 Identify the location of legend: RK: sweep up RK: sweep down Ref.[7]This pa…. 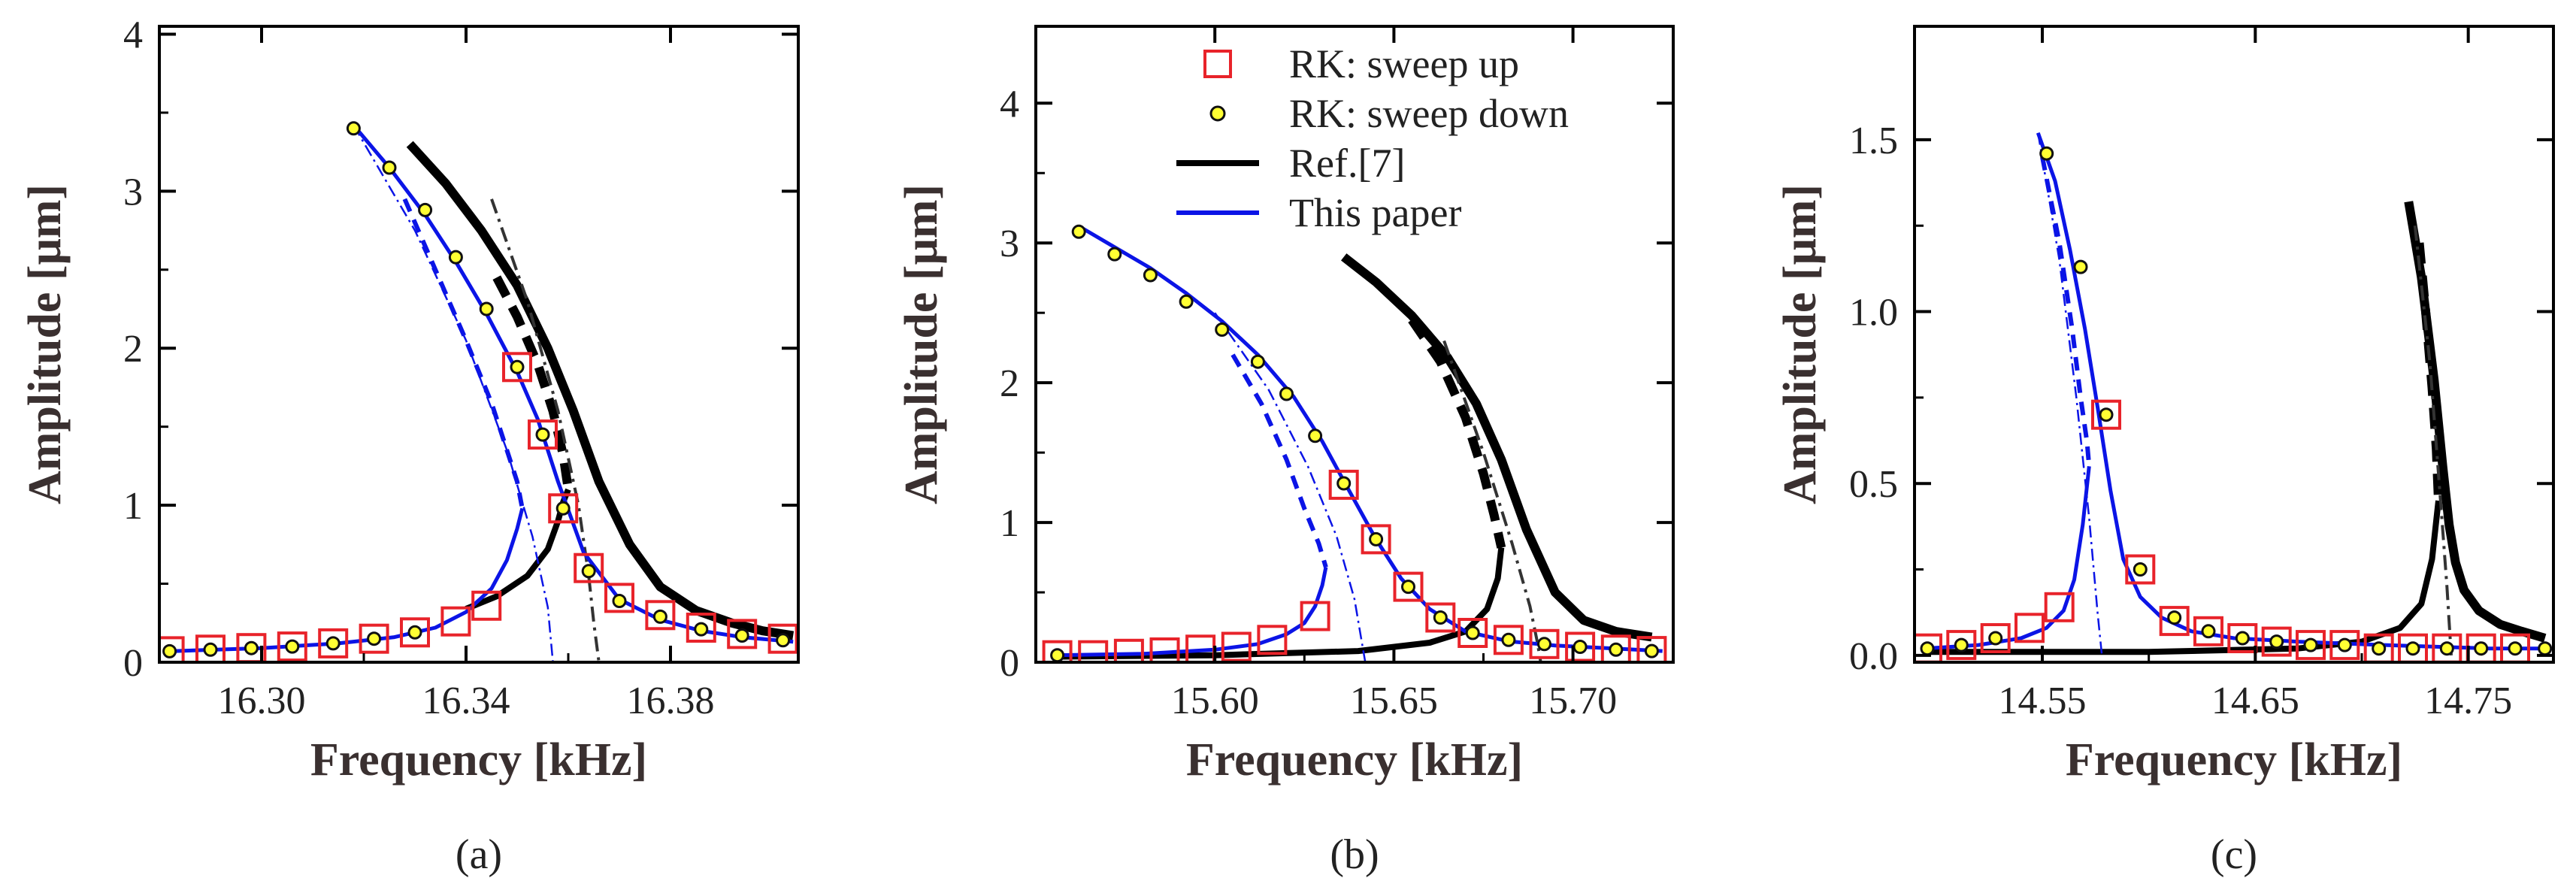
(1372, 138).